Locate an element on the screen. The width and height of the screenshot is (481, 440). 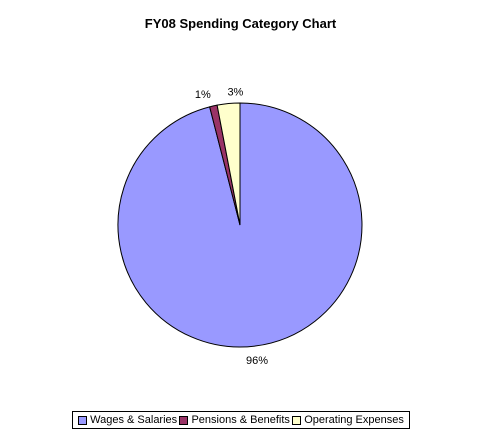
legend-label-pensions: Pensions & Benefits is located at coordinates (240, 420).